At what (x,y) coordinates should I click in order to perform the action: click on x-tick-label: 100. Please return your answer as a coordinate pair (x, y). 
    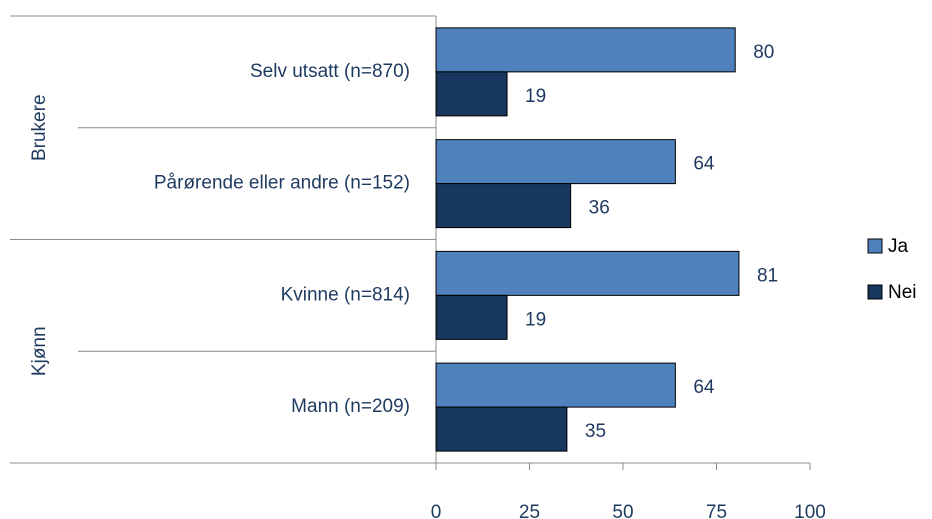
    Looking at the image, I should click on (810, 510).